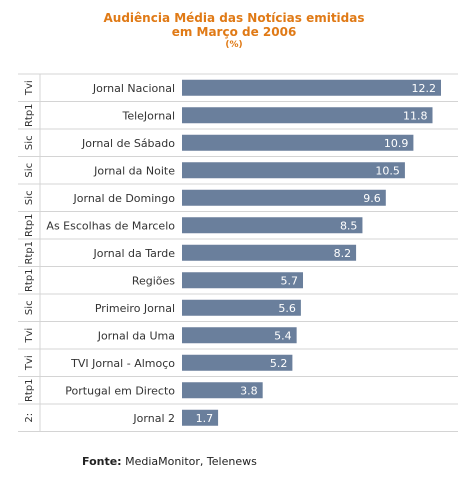  What do you see at coordinates (110, 225) in the screenshot?
I see `category-label: As Escolhas de Marcelo` at bounding box center [110, 225].